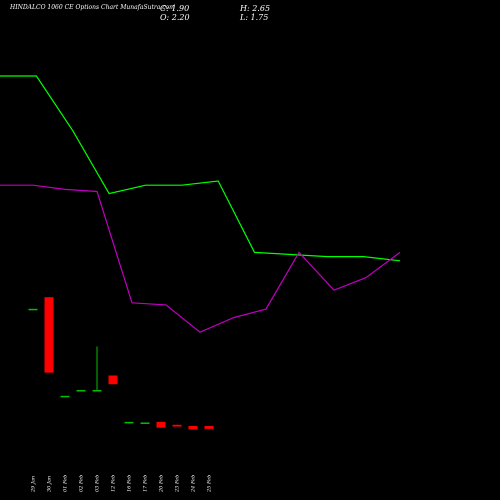  What do you see at coordinates (50, 484) in the screenshot?
I see `x-tick-label: 30 Jan` at bounding box center [50, 484].